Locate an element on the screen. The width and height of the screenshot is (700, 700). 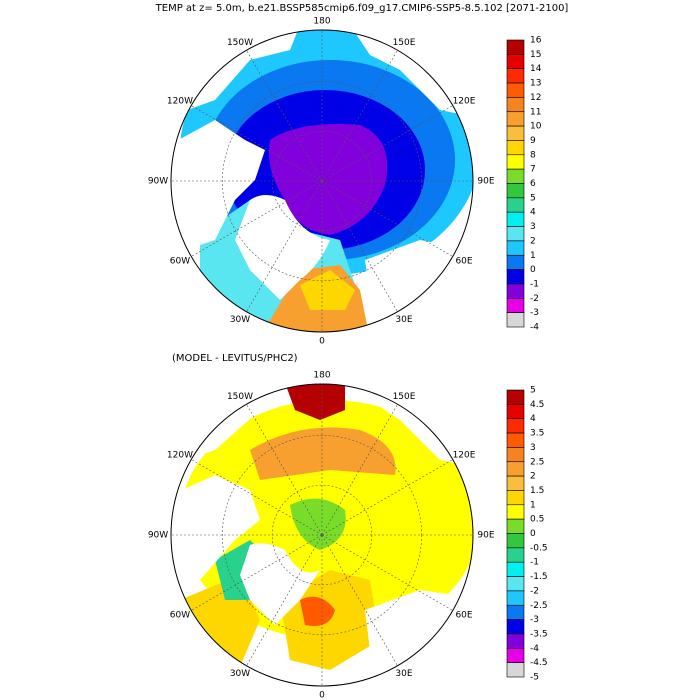
colorbar-label: 16 is located at coordinates (536, 41).